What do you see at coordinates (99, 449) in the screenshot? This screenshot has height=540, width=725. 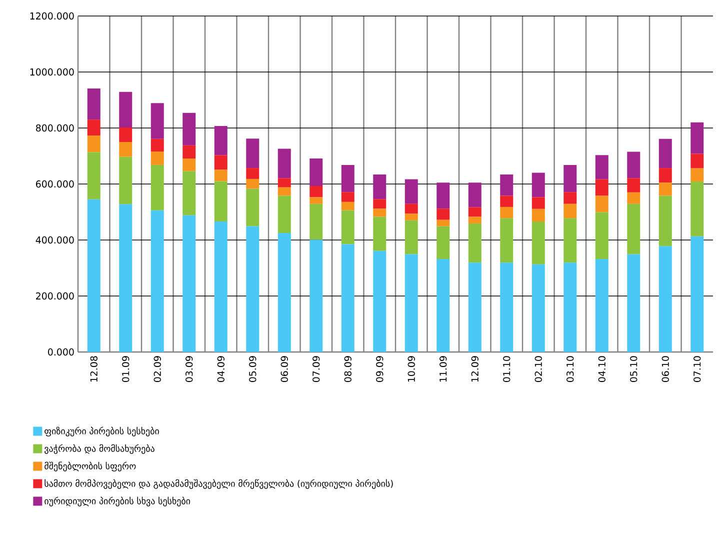 I see `legend-label: ვაჭრობა და მომსახურება` at bounding box center [99, 449].